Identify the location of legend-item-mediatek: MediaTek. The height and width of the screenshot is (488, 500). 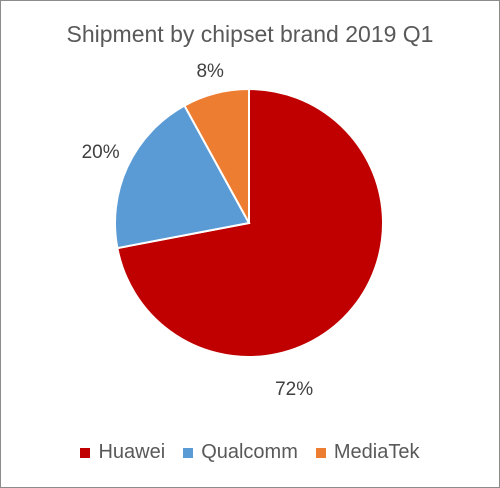
(367, 452).